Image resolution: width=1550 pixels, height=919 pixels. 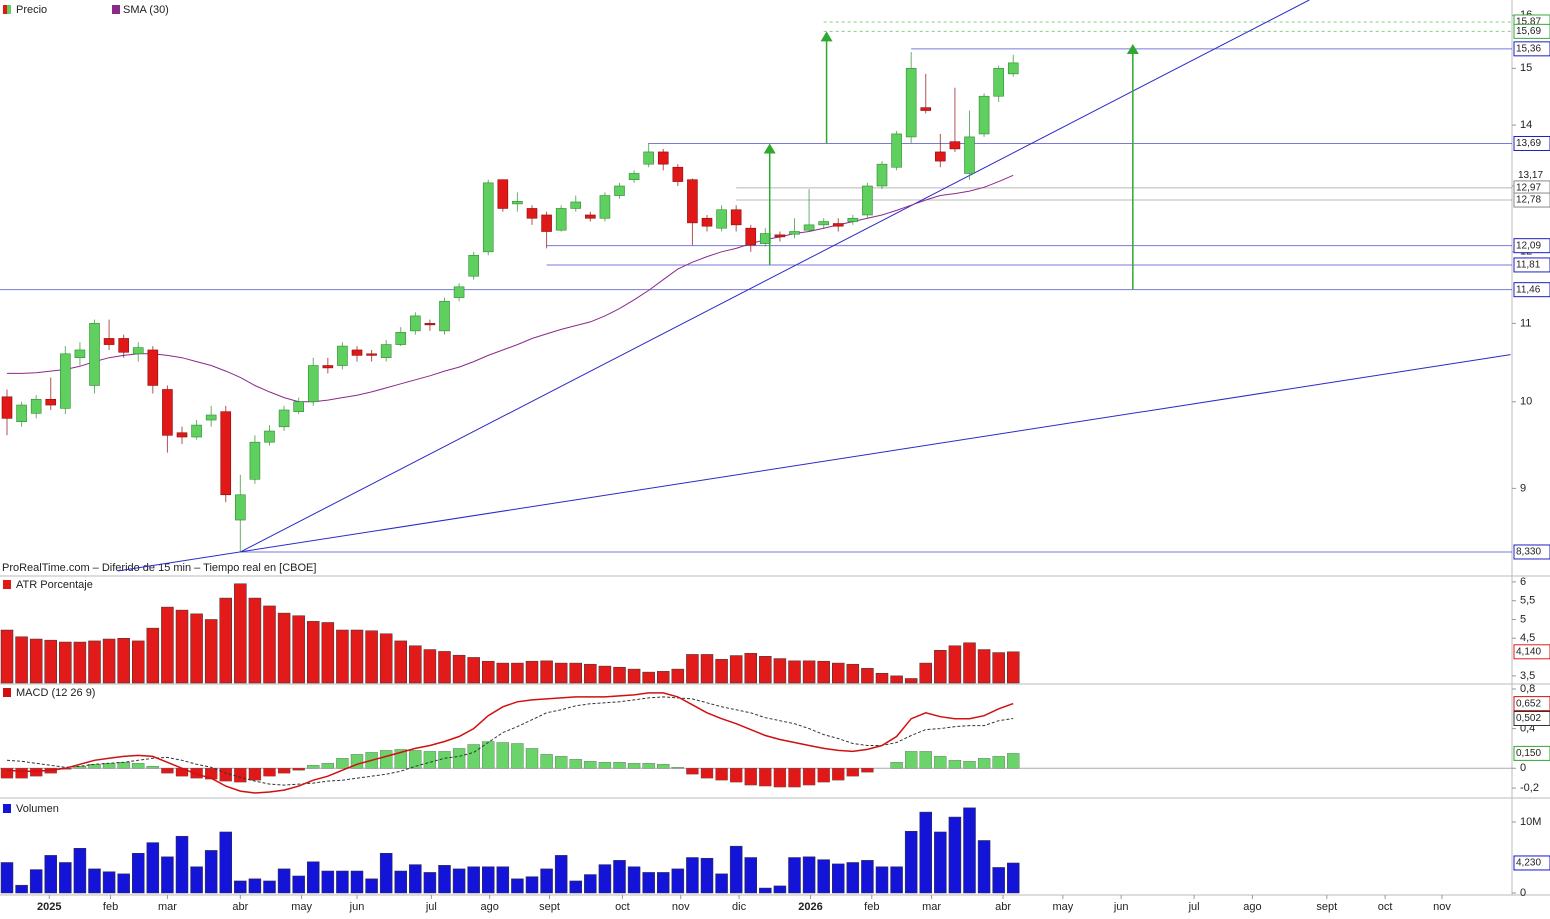 I want to click on value-label: 0,652, so click(x=1528, y=703).